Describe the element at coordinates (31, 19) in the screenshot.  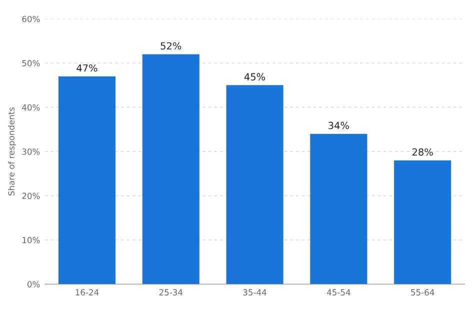
I see `y-tick-label: 60%` at that location.